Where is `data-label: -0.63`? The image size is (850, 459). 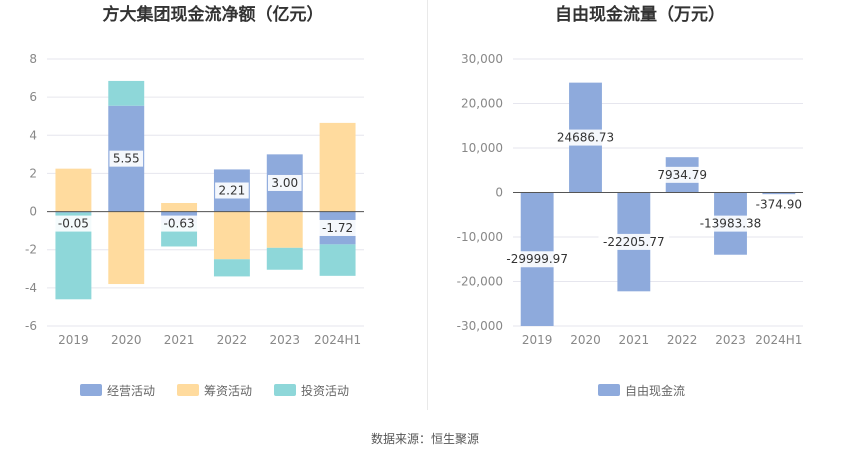 data-label: -0.63 is located at coordinates (179, 224).